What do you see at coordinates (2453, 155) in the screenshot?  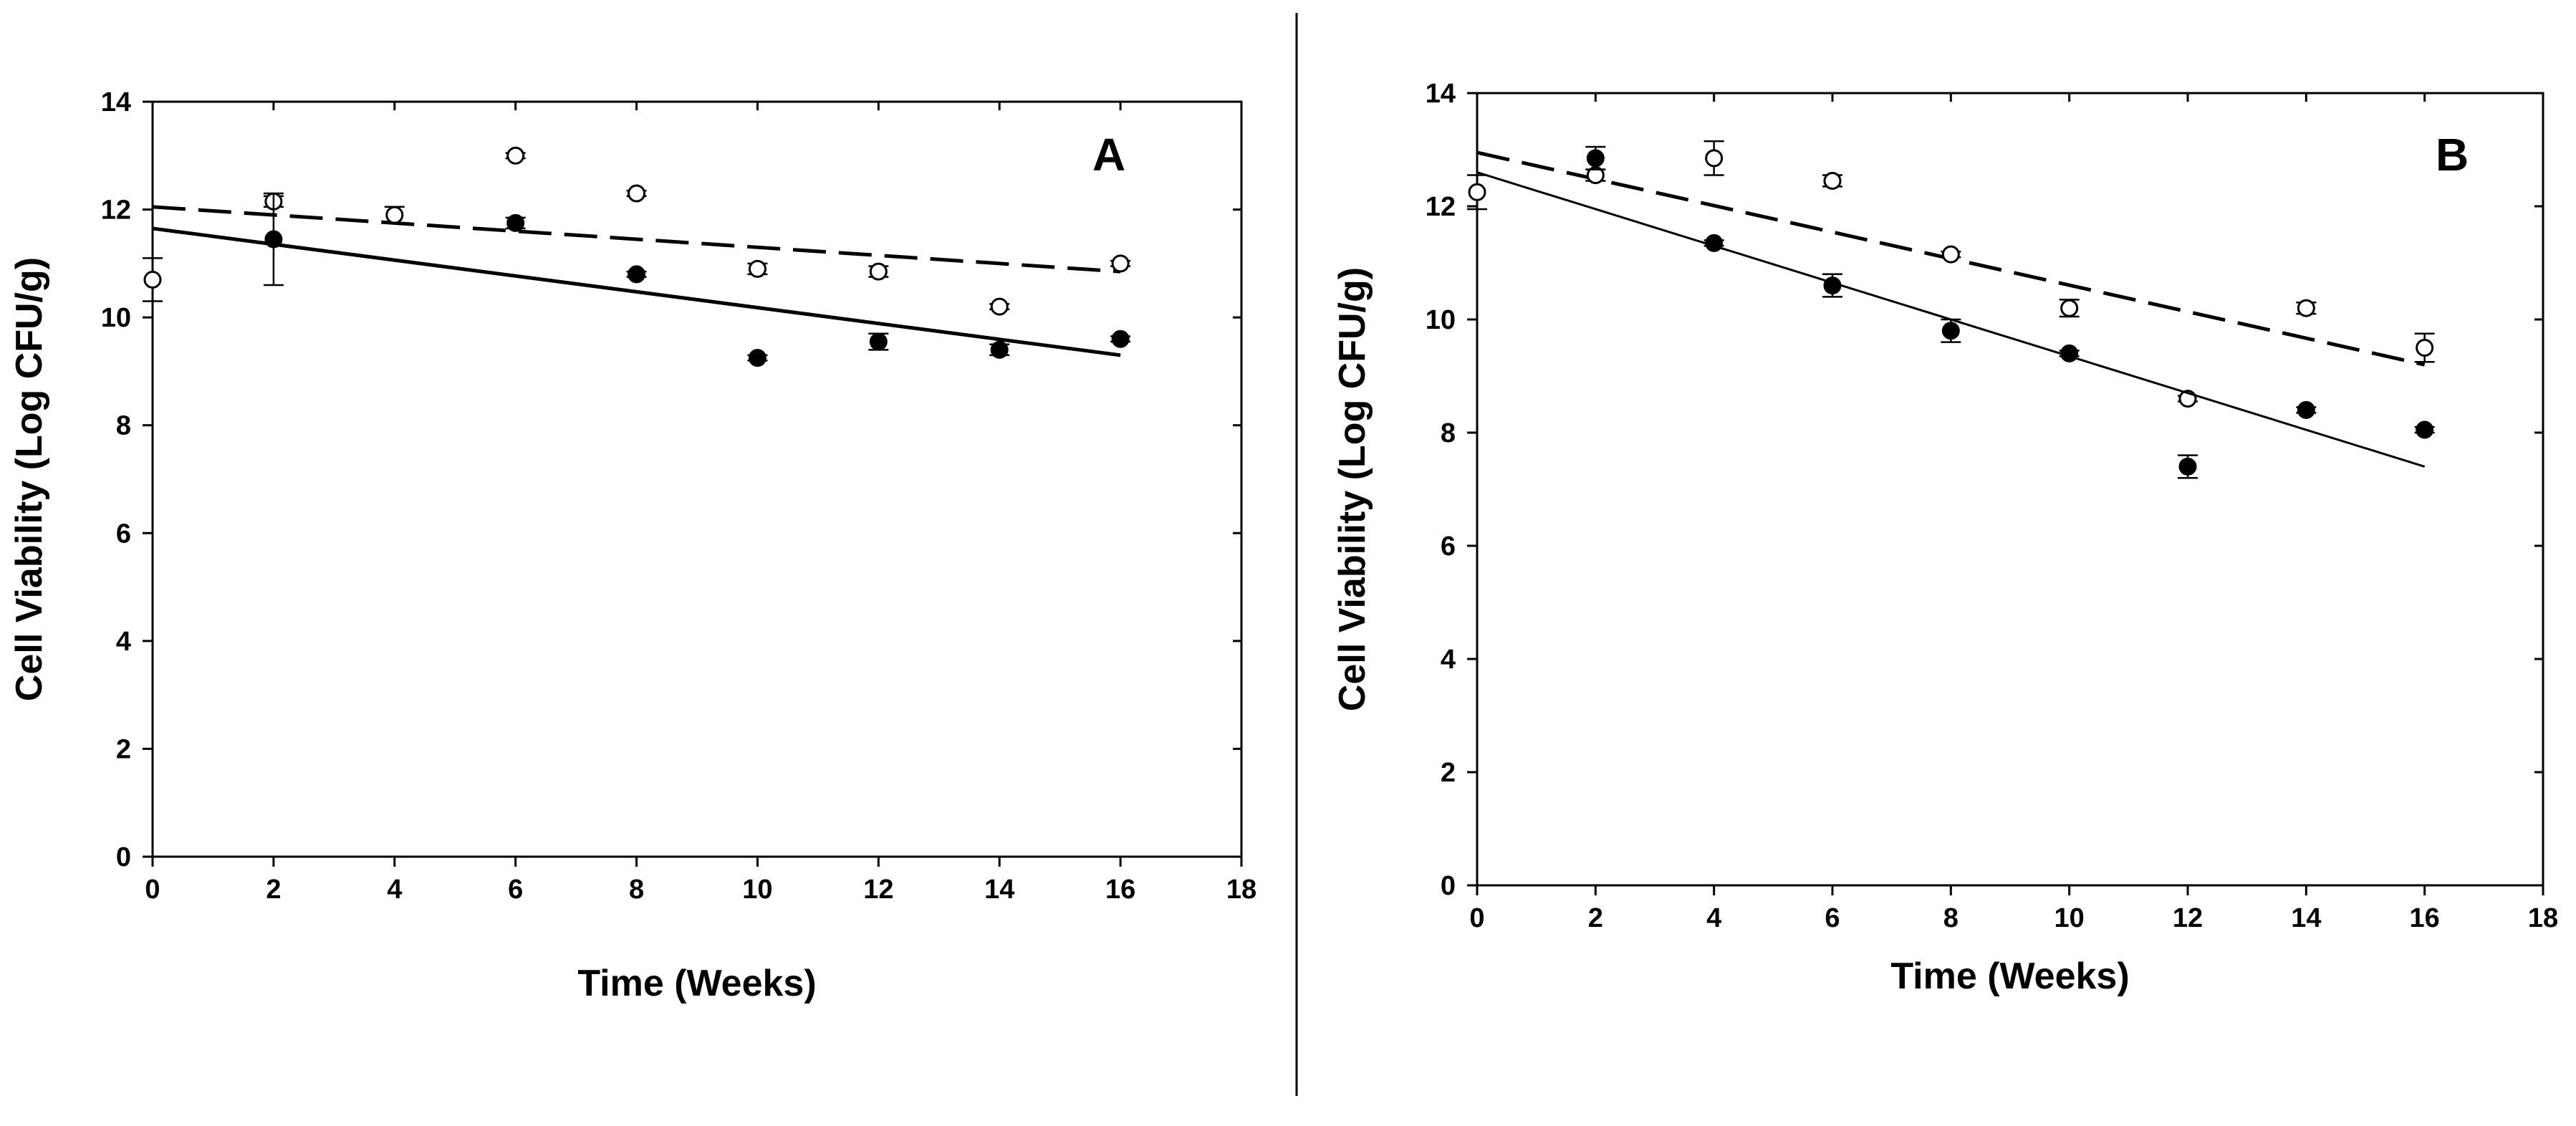 I see `panel-label: B` at bounding box center [2453, 155].